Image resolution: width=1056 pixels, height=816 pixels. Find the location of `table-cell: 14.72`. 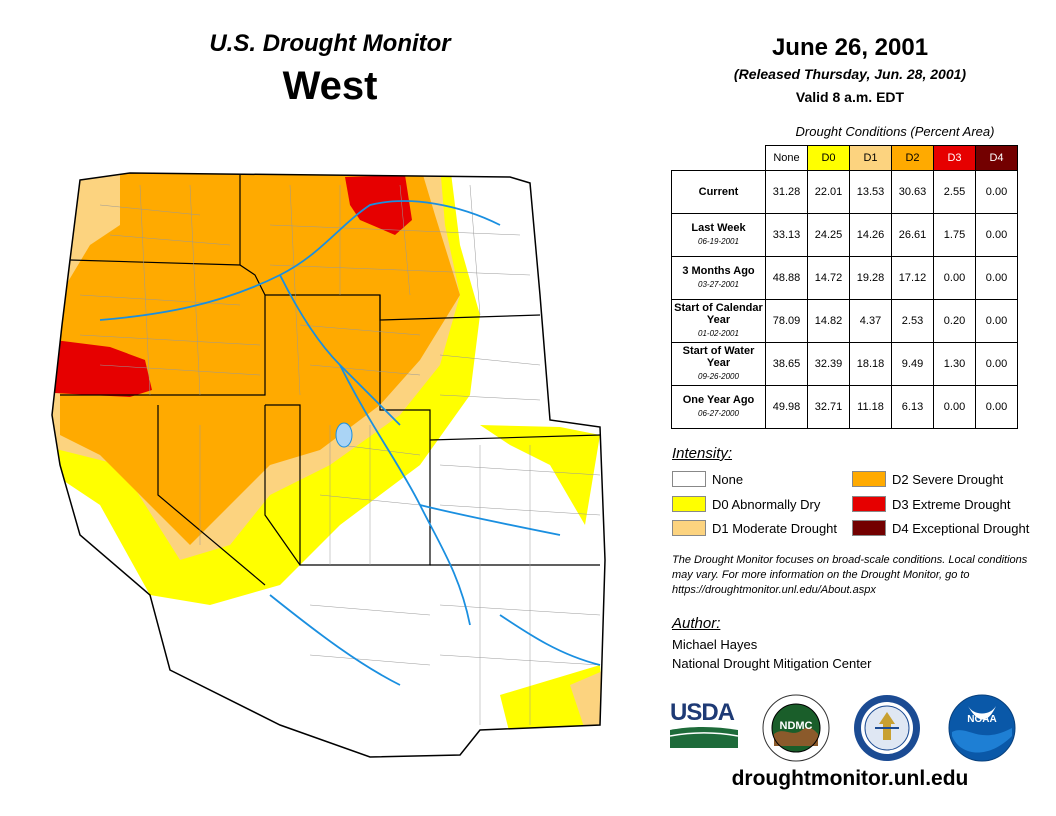

table-cell: 14.72 is located at coordinates (829, 278).